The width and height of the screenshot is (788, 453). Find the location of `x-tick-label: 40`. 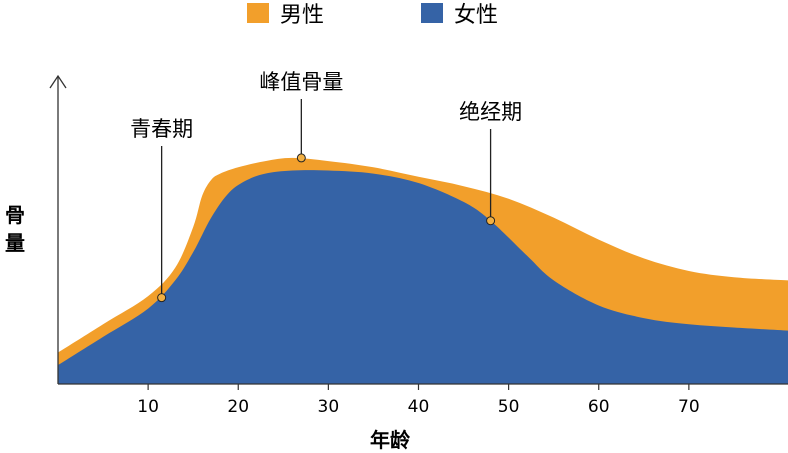

x-tick-label: 40 is located at coordinates (419, 407).